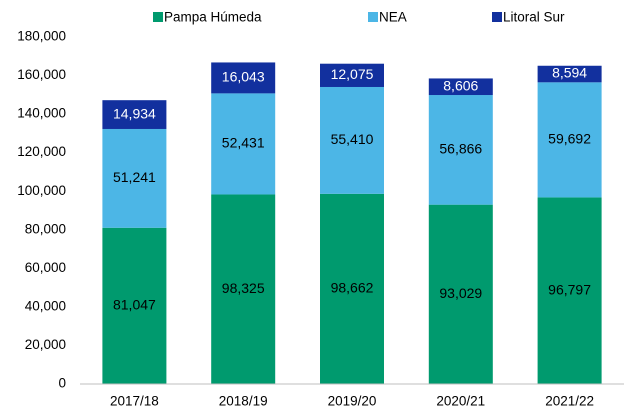 The image size is (641, 413). I want to click on data-label: 93,029, so click(460, 293).